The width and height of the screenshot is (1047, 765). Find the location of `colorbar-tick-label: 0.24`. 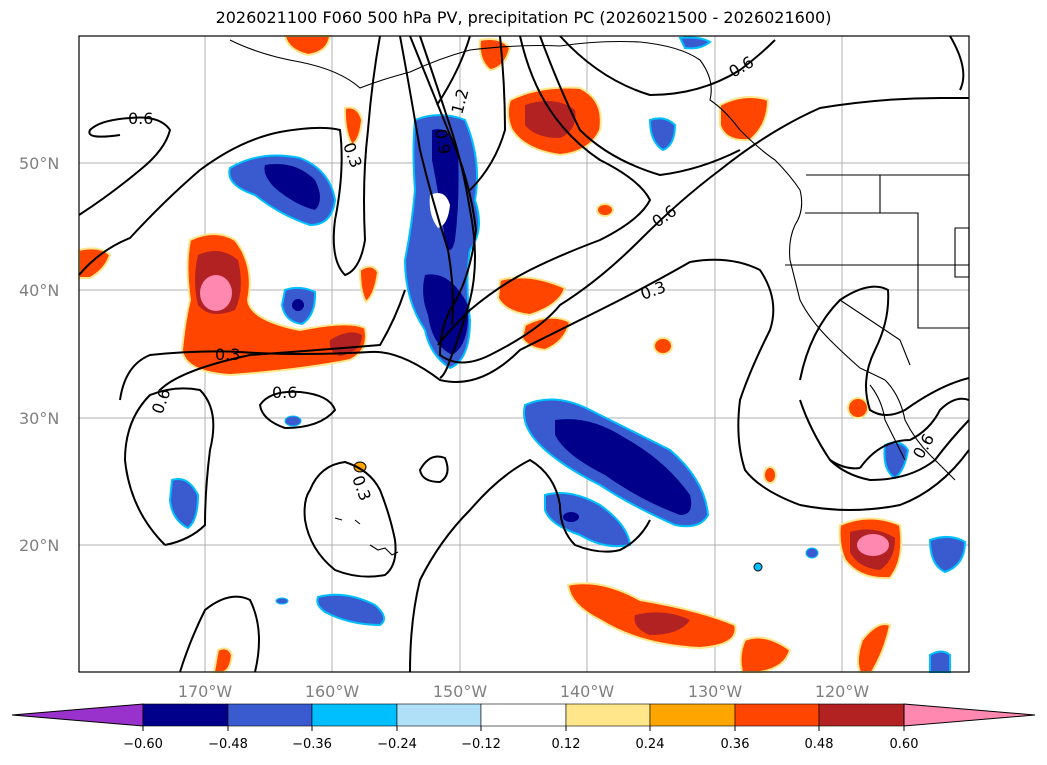

colorbar-tick-label: 0.24 is located at coordinates (650, 744).